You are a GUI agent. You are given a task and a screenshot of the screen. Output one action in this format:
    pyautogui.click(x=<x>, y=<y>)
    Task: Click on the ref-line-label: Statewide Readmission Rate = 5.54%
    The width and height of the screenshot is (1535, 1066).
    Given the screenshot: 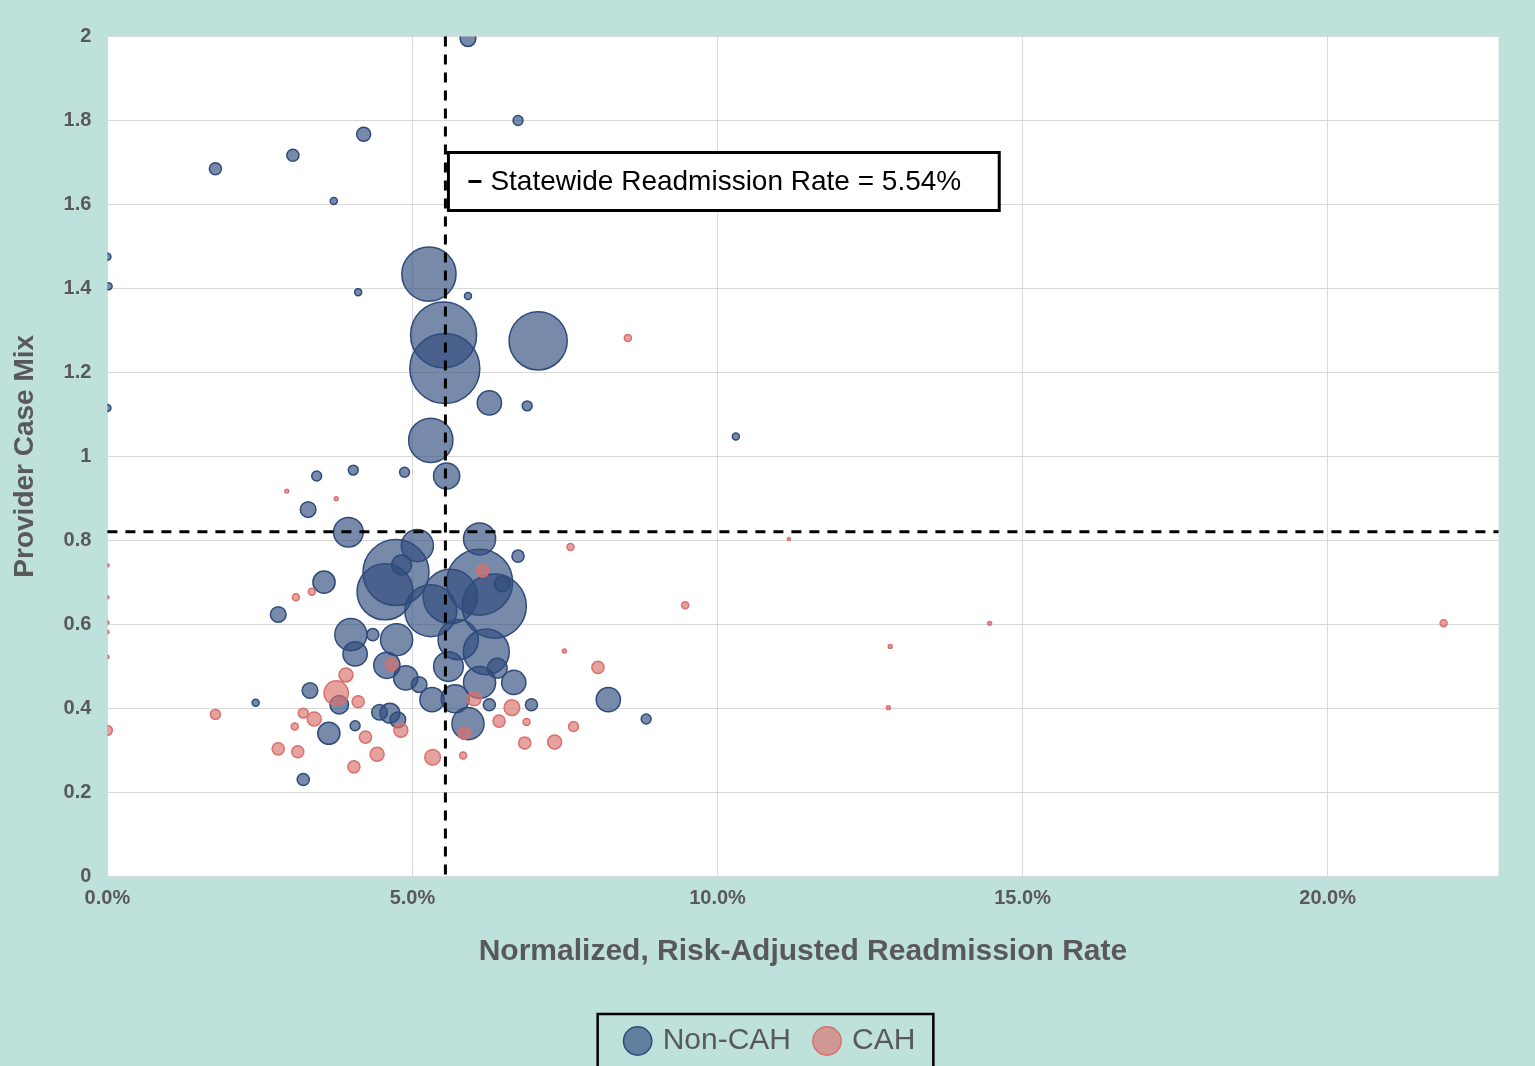 What is the action you would take?
    pyautogui.click(x=726, y=181)
    